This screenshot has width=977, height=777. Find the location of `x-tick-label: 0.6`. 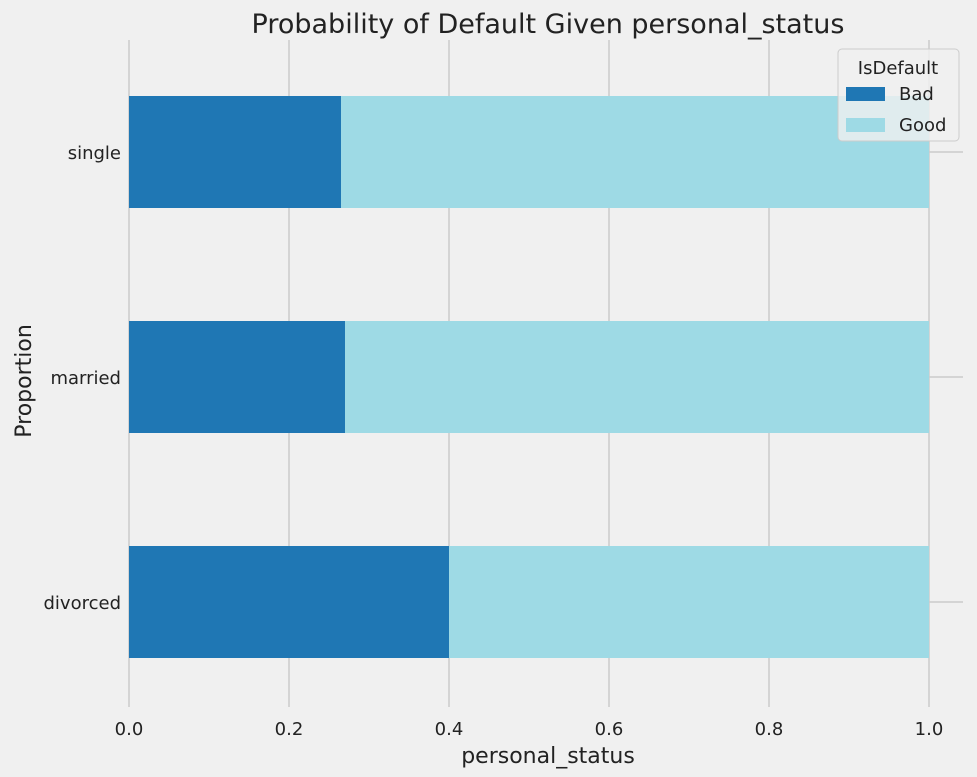

x-tick-label: 0.6 is located at coordinates (609, 729).